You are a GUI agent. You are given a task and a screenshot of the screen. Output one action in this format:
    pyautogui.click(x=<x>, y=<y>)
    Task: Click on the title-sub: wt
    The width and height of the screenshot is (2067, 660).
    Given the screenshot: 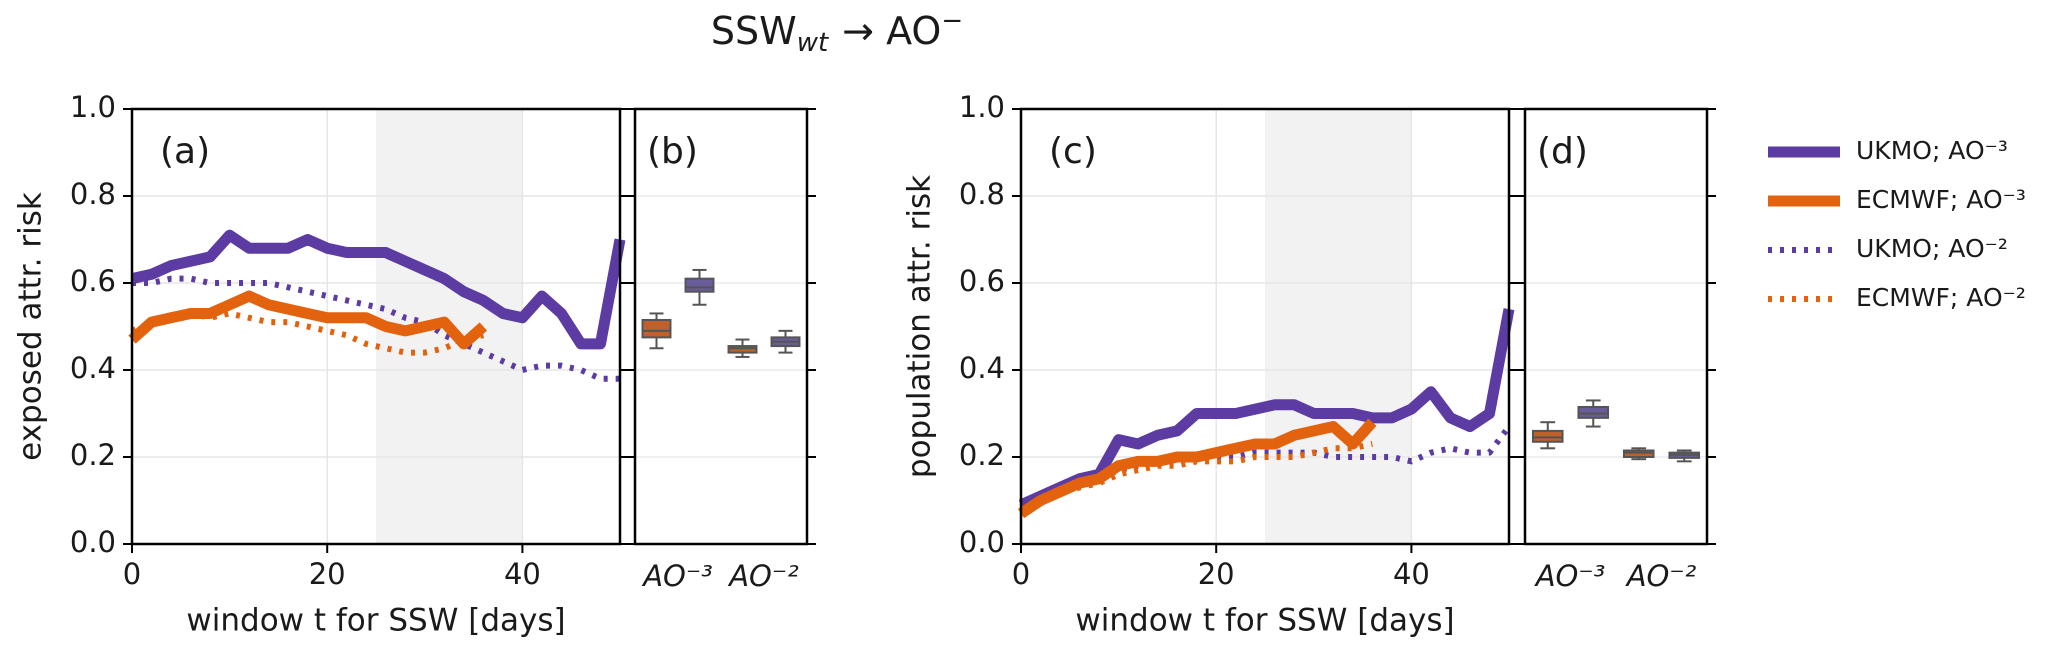 What is the action you would take?
    pyautogui.click(x=813, y=43)
    